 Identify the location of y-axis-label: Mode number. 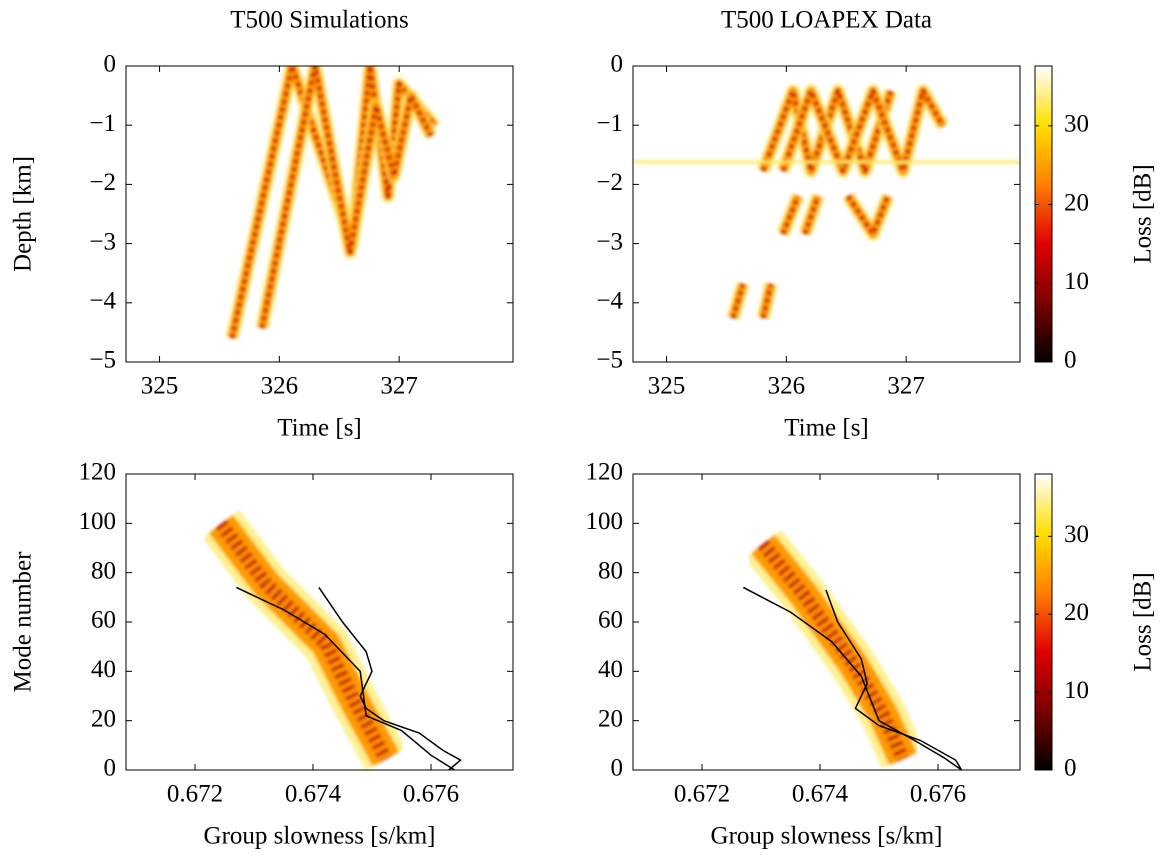
(23, 622).